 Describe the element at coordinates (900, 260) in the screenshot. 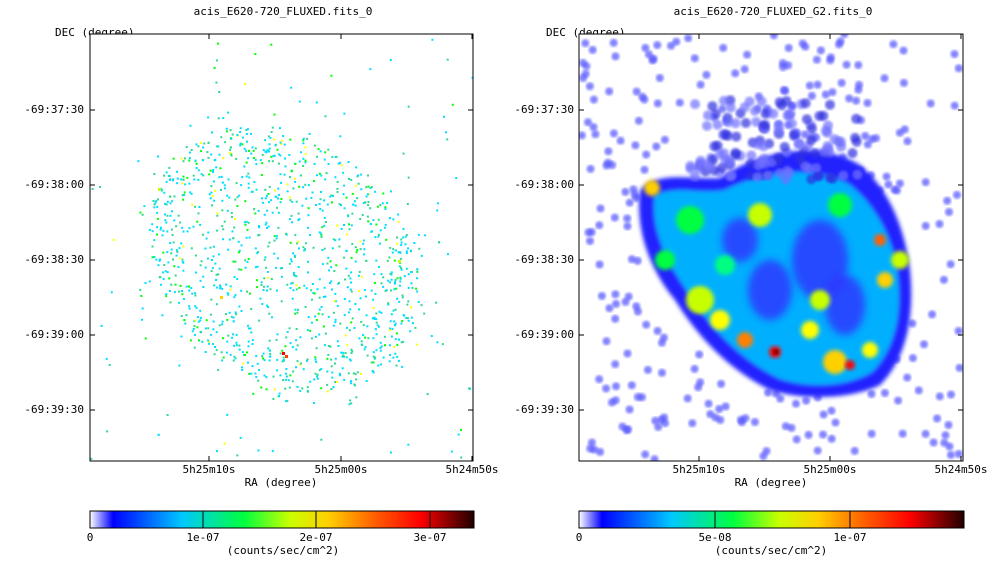

I see `hotspot` at that location.